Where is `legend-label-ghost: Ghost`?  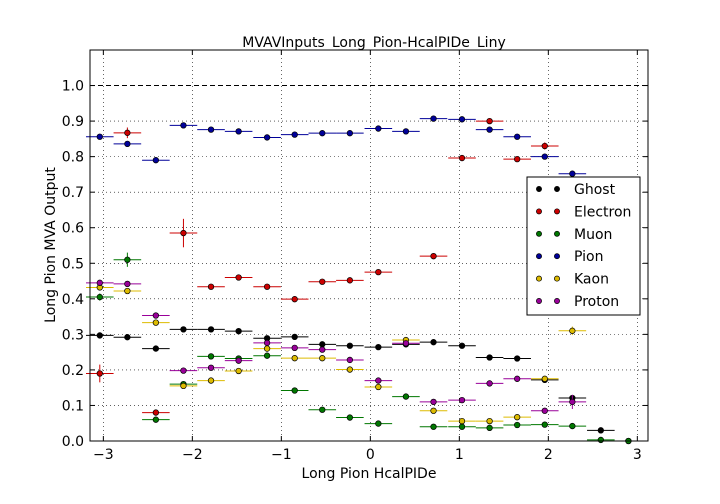 legend-label-ghost: Ghost is located at coordinates (595, 190).